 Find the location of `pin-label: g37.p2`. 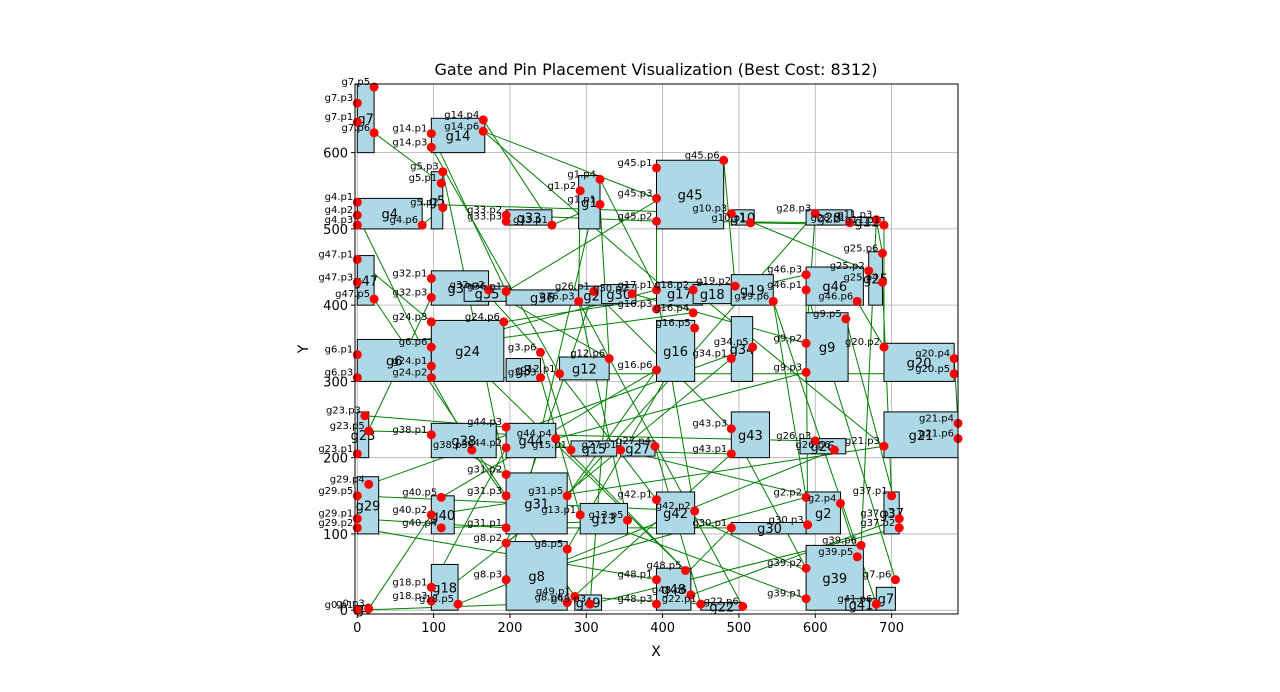

pin-label: g37.p2 is located at coordinates (877, 523).